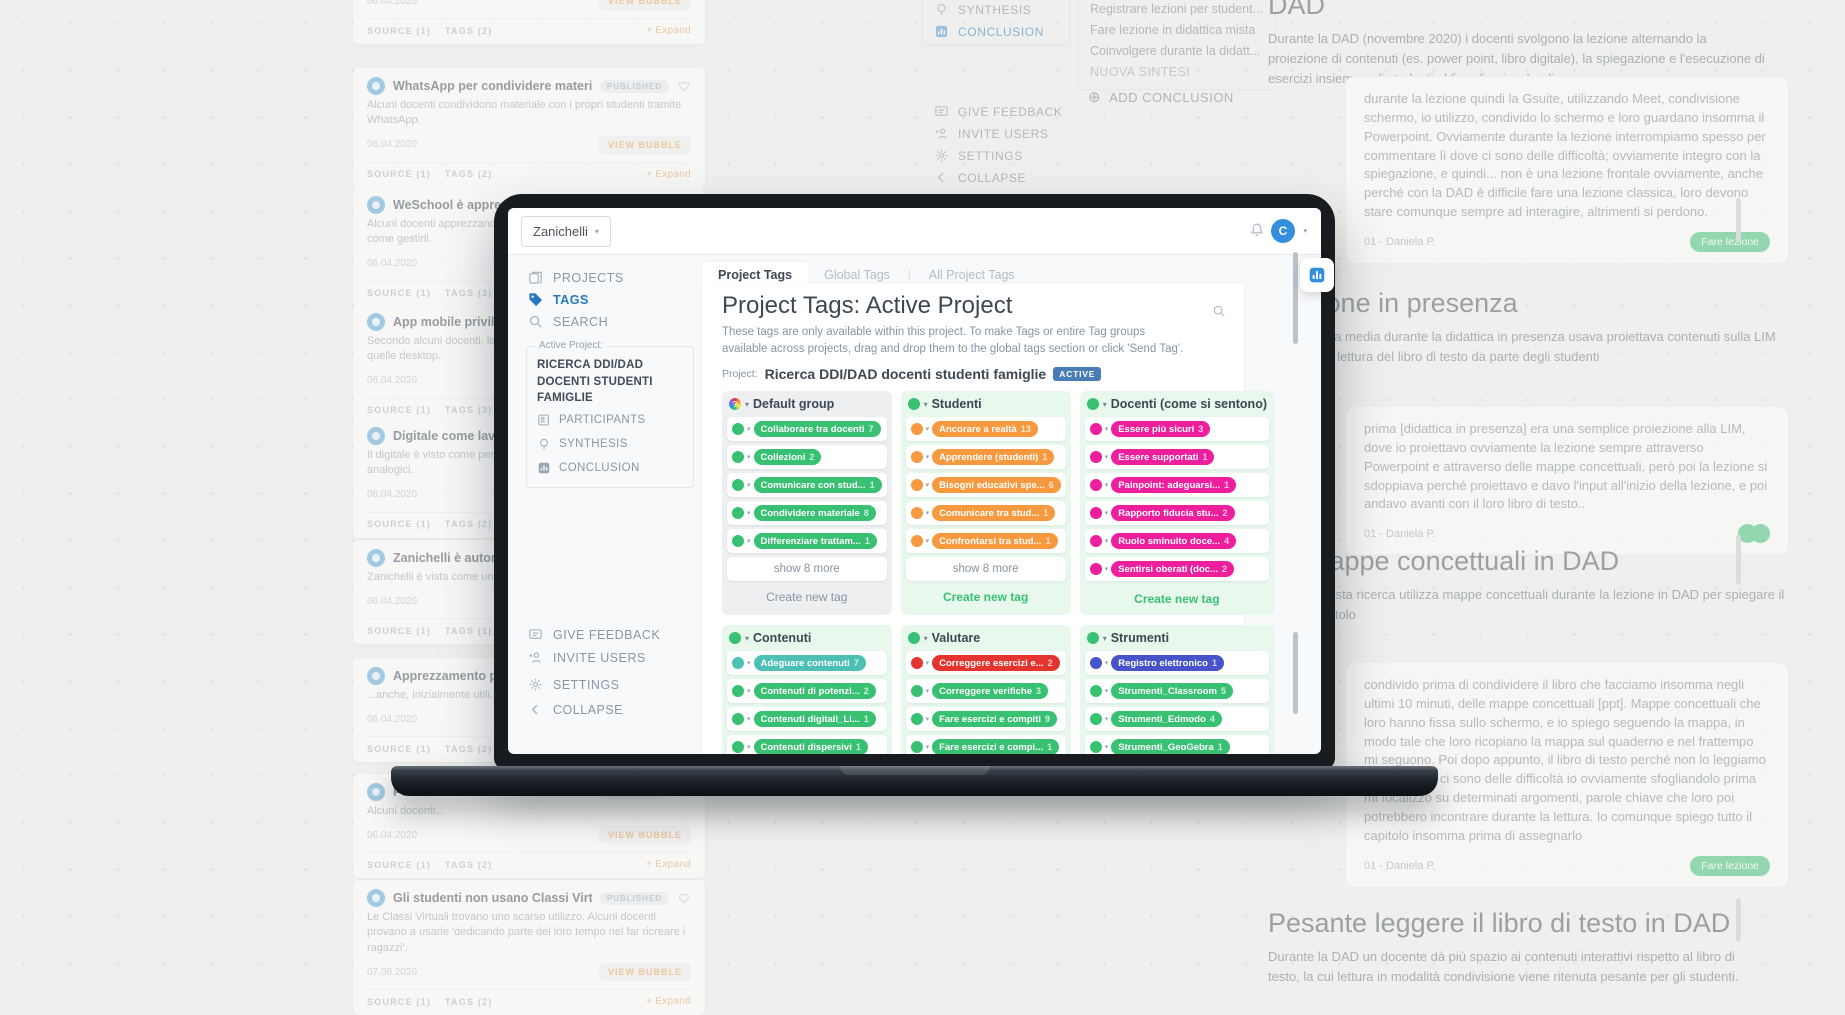 The image size is (1845, 1015). Describe the element at coordinates (807, 744) in the screenshot. I see `tag-row: ▾ Contenuti dispersivi 1` at that location.